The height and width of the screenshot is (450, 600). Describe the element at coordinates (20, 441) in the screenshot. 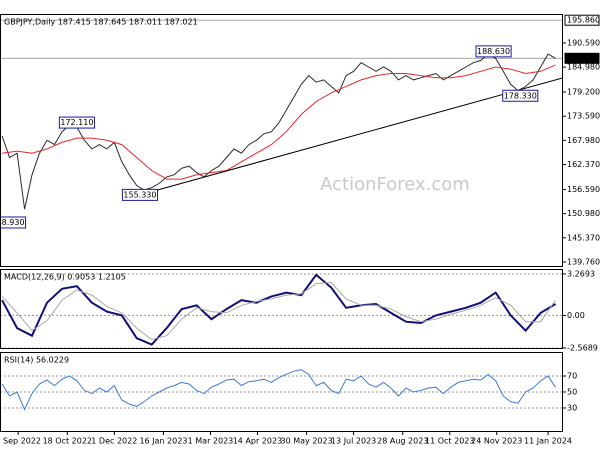

I see `x-tick-label: 2 Sep 2022` at that location.